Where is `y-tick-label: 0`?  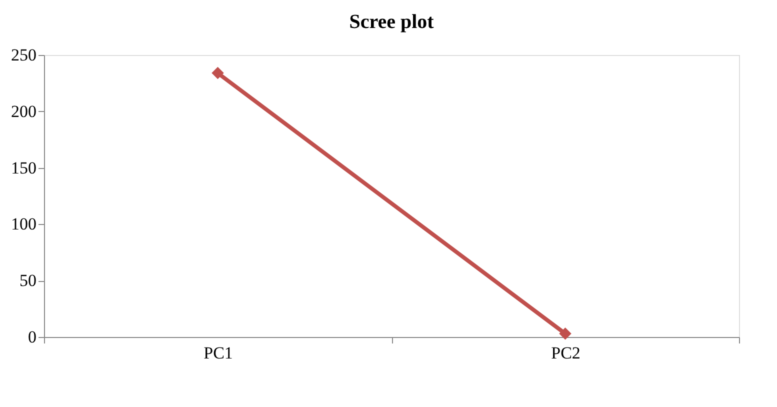 y-tick-label: 0 is located at coordinates (32, 337).